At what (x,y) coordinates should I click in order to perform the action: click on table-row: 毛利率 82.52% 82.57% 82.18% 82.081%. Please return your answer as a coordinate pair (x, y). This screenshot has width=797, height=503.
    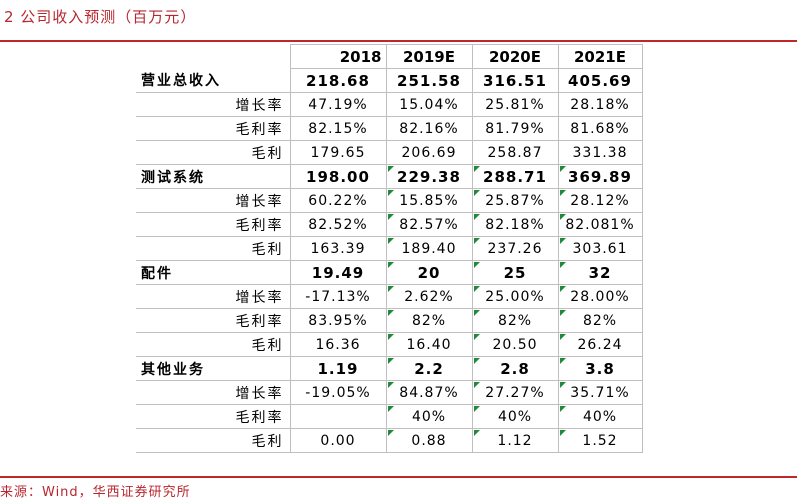
    Looking at the image, I should click on (389, 224).